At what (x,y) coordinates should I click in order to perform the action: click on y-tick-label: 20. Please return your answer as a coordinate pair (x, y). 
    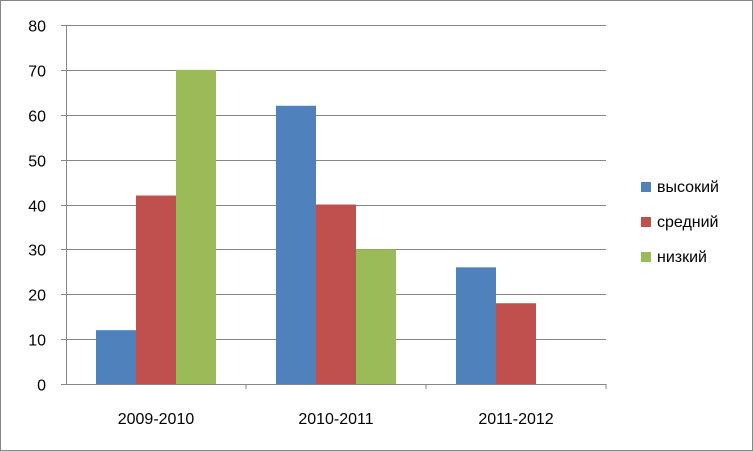
    Looking at the image, I should click on (37, 296).